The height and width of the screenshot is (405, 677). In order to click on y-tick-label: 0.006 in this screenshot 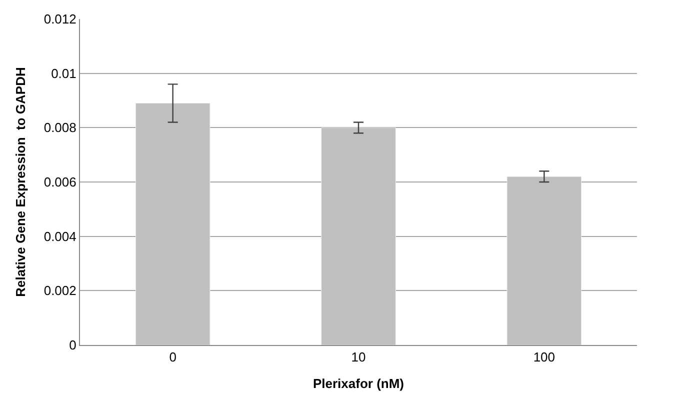, I will do `click(60, 182)`.